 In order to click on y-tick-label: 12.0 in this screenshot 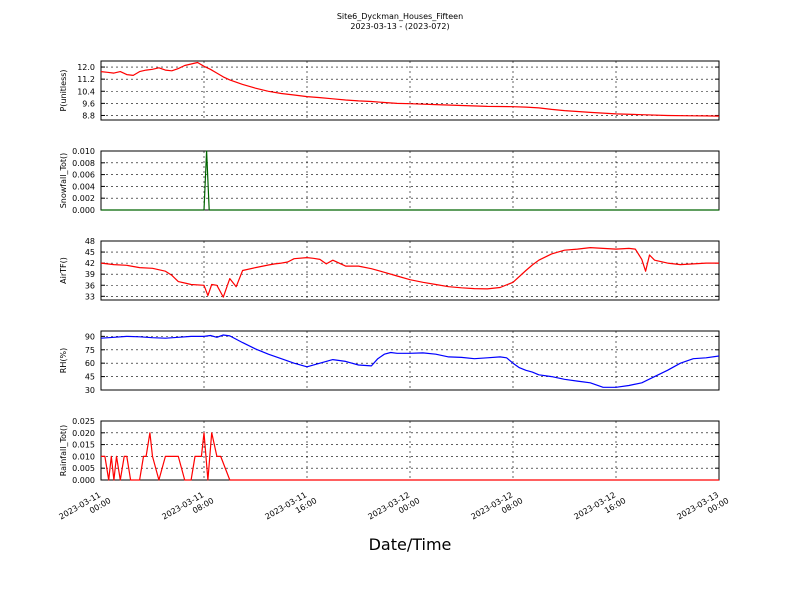, I will do `click(86, 67)`.